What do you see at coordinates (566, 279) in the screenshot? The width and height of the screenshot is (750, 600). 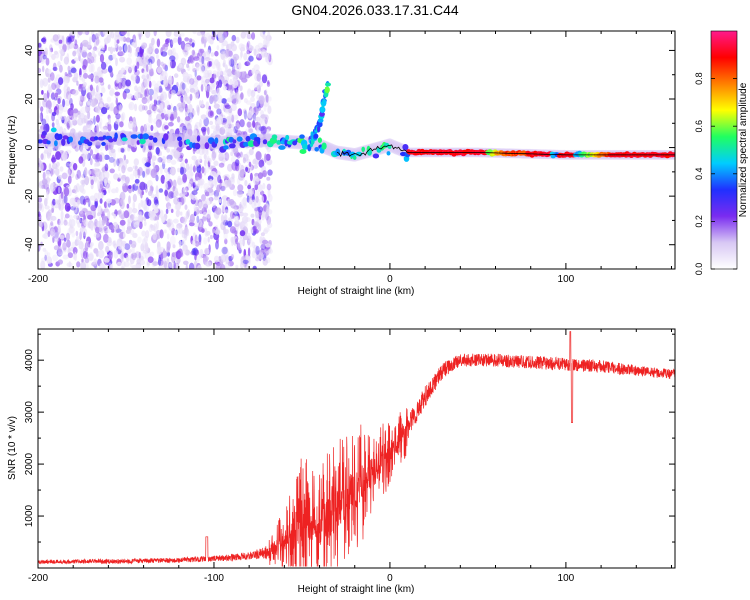 I see `x-tick-label: 100` at bounding box center [566, 279].